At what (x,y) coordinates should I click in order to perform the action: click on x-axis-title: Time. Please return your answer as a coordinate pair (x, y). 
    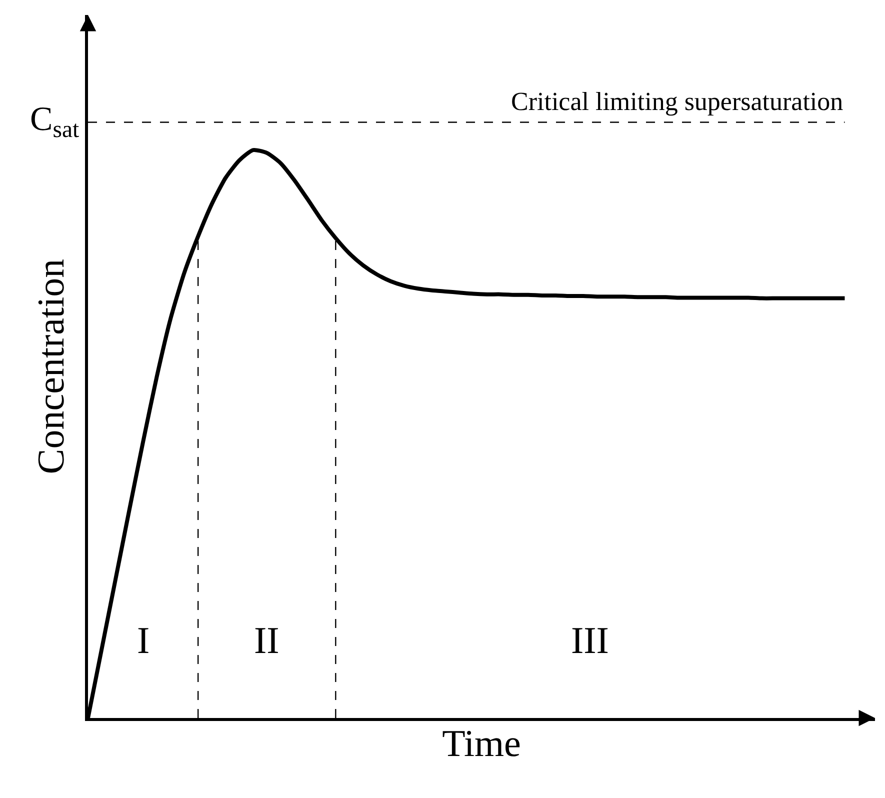
    Looking at the image, I should click on (481, 743).